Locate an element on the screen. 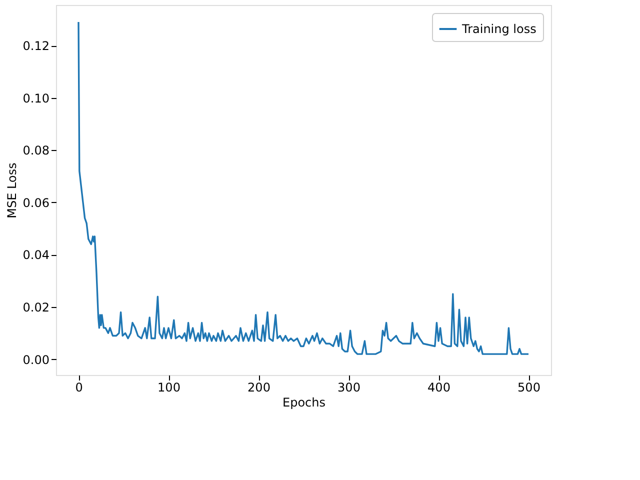 The width and height of the screenshot is (640, 480). x-tick-label: 400 is located at coordinates (439, 387).